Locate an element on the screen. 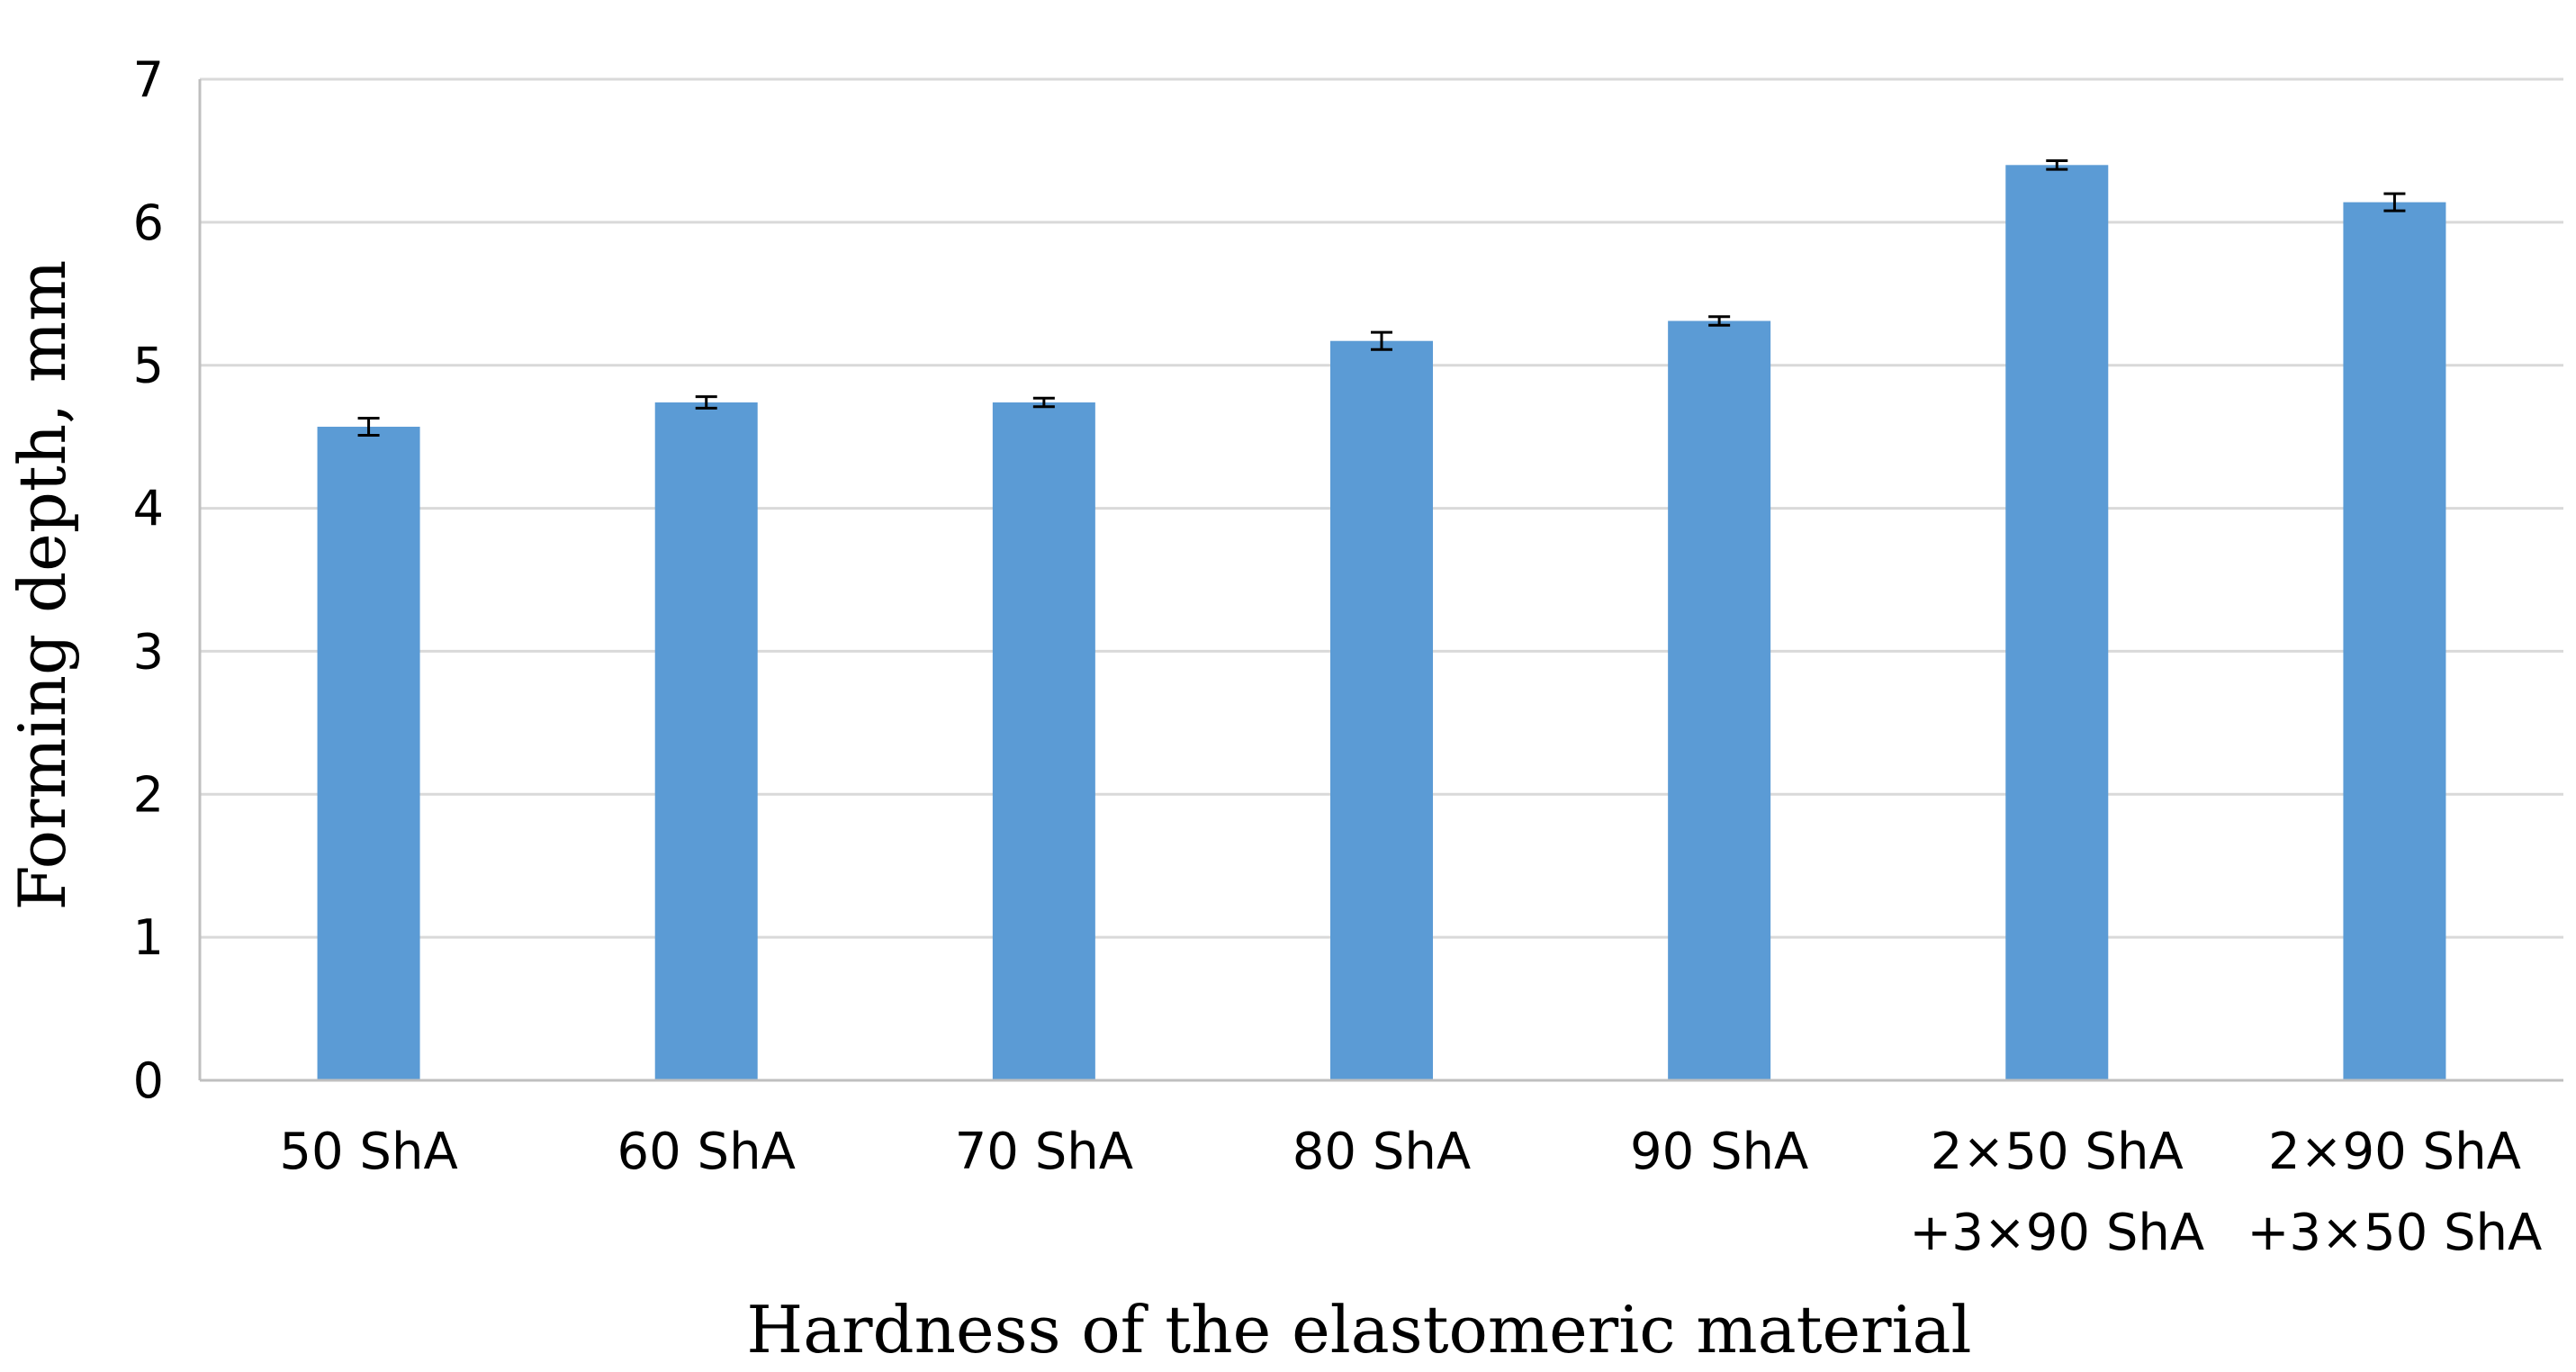 The width and height of the screenshot is (2576, 1372). y-tick-label: 4 is located at coordinates (148, 509).